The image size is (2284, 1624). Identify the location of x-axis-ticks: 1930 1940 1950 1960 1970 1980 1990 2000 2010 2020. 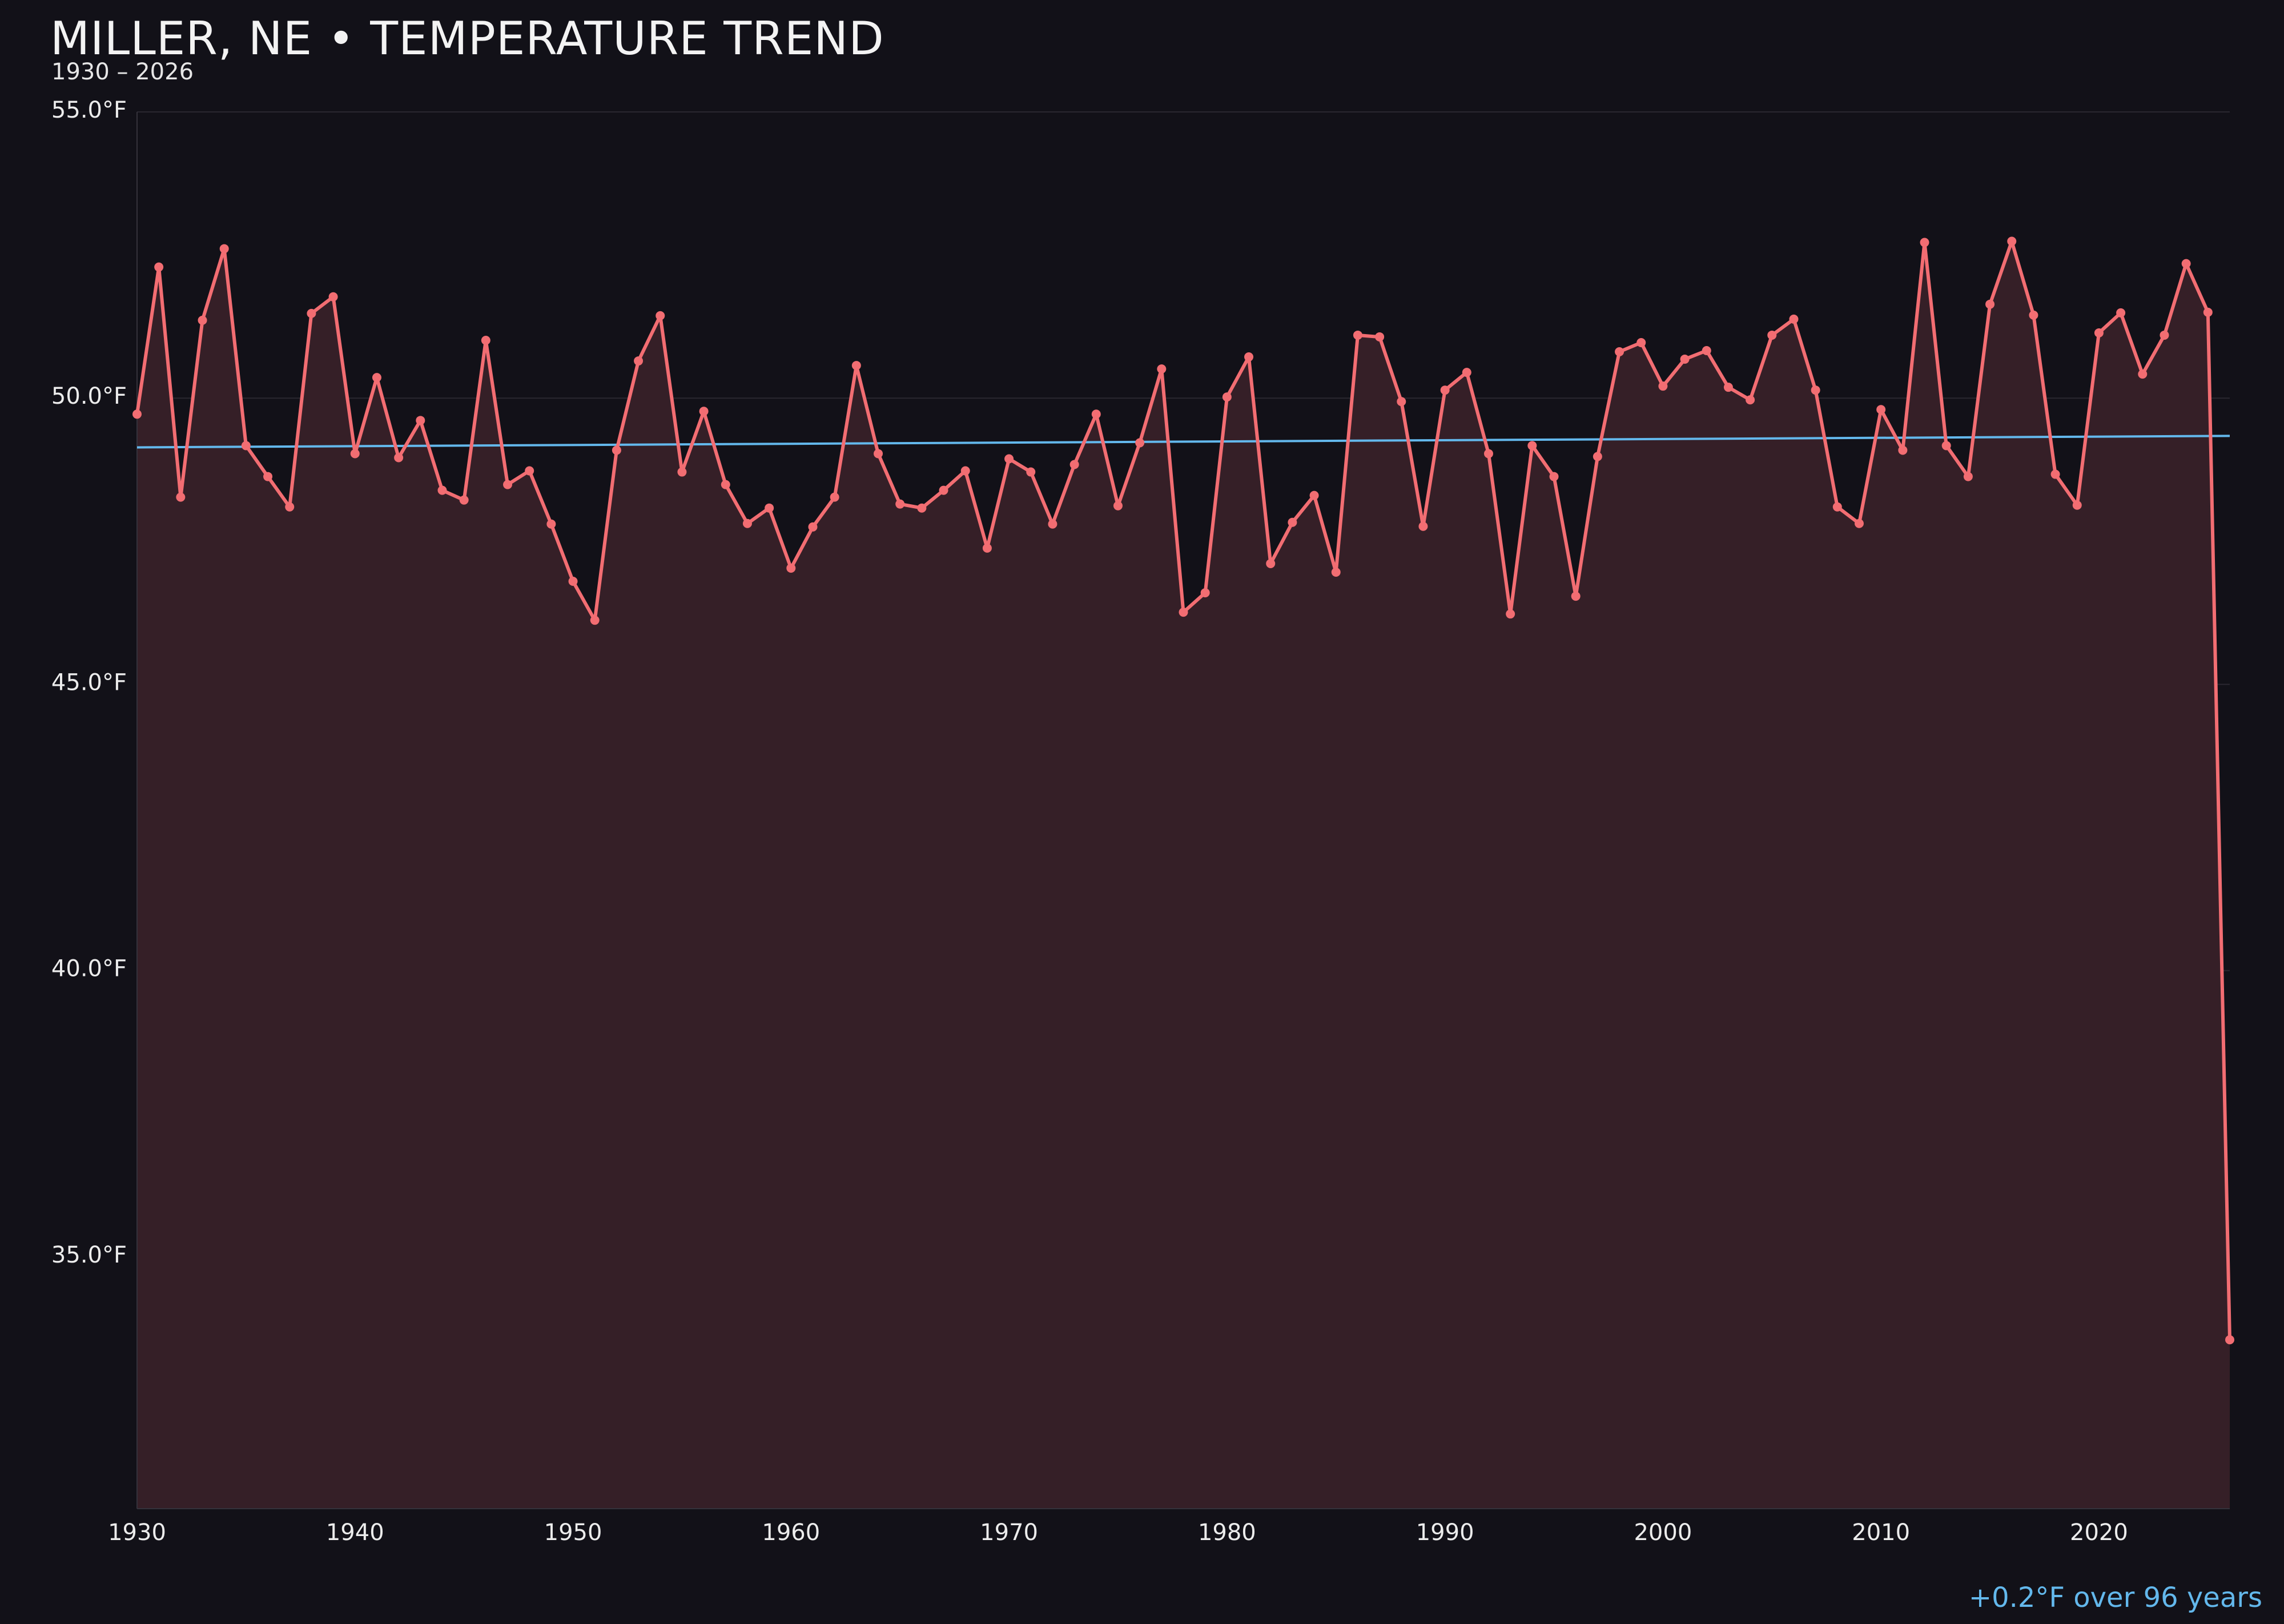
(1118, 1533).